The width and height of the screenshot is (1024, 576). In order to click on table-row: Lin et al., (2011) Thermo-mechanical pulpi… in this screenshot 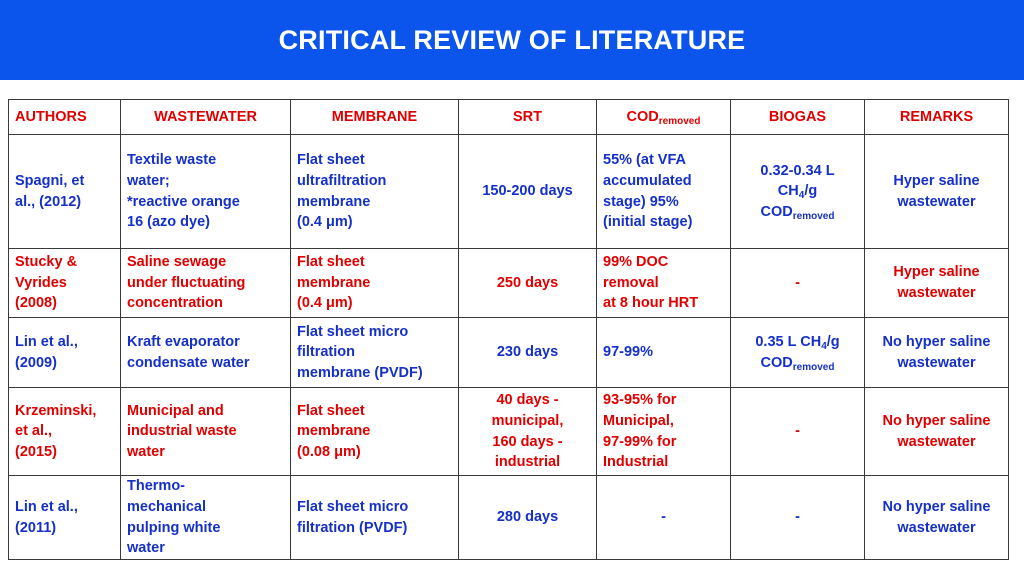, I will do `click(508, 517)`.